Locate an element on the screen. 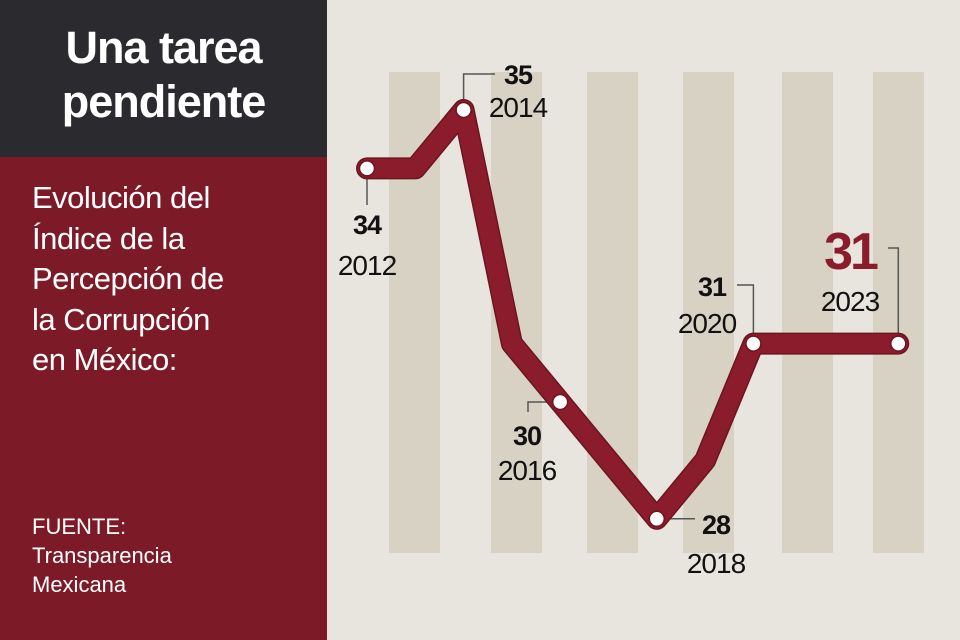  title-line-2: pendiente is located at coordinates (164, 101).